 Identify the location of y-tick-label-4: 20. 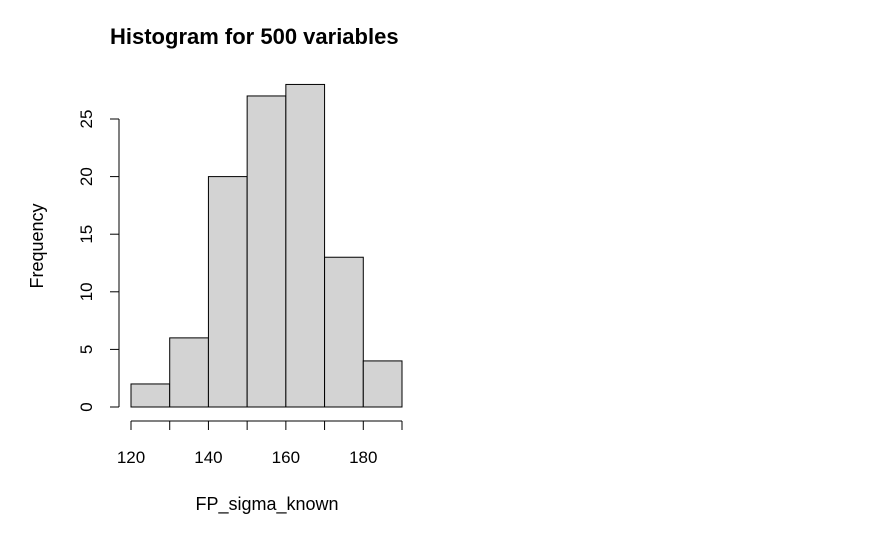
(86, 176).